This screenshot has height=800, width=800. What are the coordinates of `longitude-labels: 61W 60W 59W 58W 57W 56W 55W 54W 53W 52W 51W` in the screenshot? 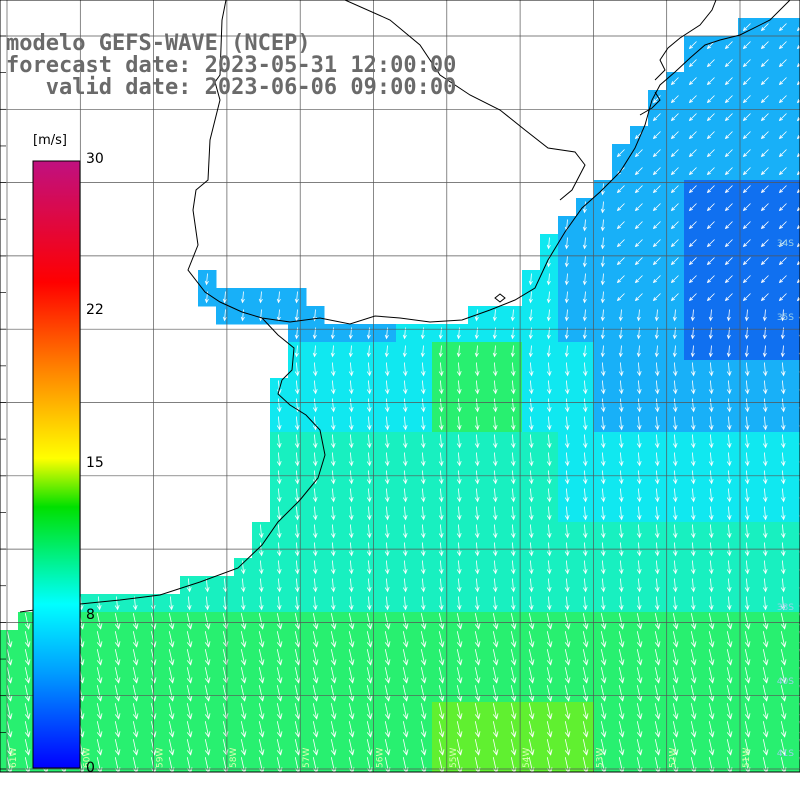 It's located at (380, 758).